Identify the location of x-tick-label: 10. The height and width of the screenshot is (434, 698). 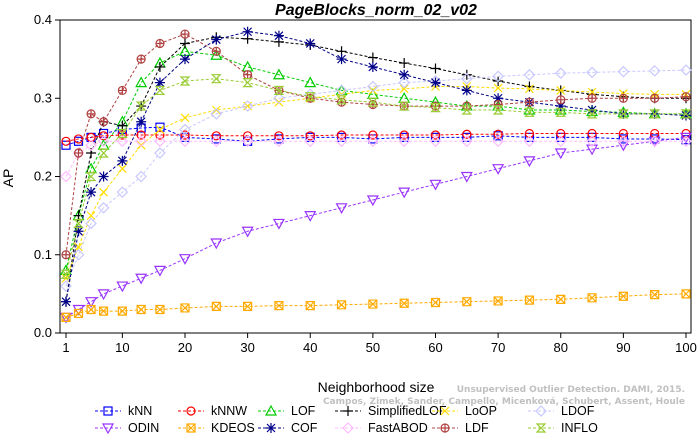
(122, 347).